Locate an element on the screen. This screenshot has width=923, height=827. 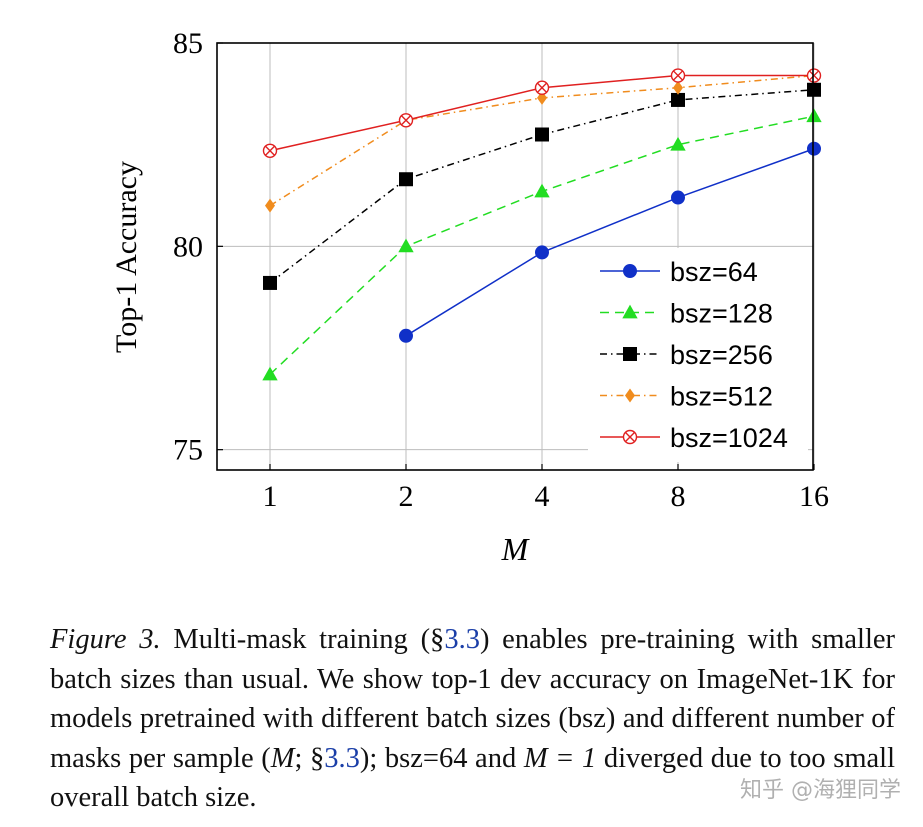
x-axis-label: M is located at coordinates (516, 549).